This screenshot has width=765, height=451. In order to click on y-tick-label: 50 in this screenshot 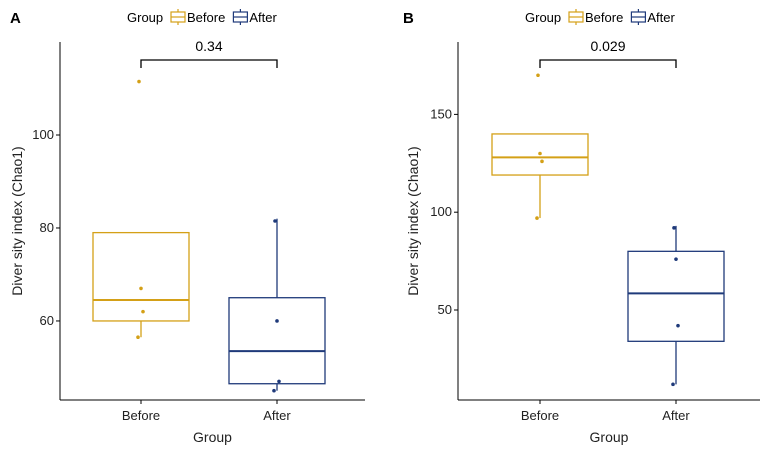, I will do `click(445, 309)`.